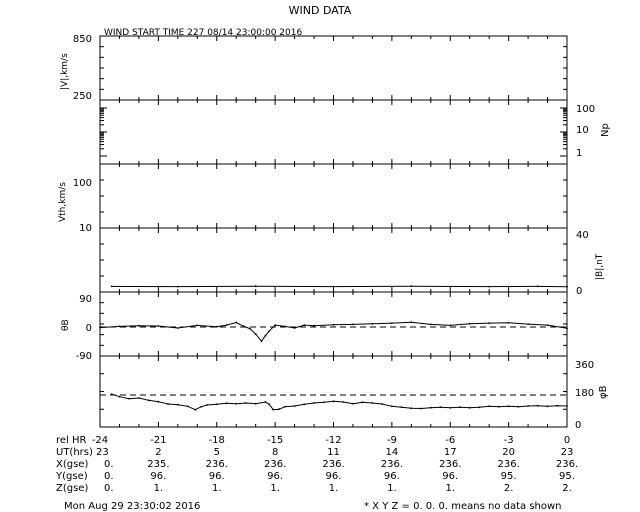 Image resolution: width=640 pixels, height=512 pixels. What do you see at coordinates (585, 109) in the screenshot?
I see `density-ytick-100: 100` at bounding box center [585, 109].